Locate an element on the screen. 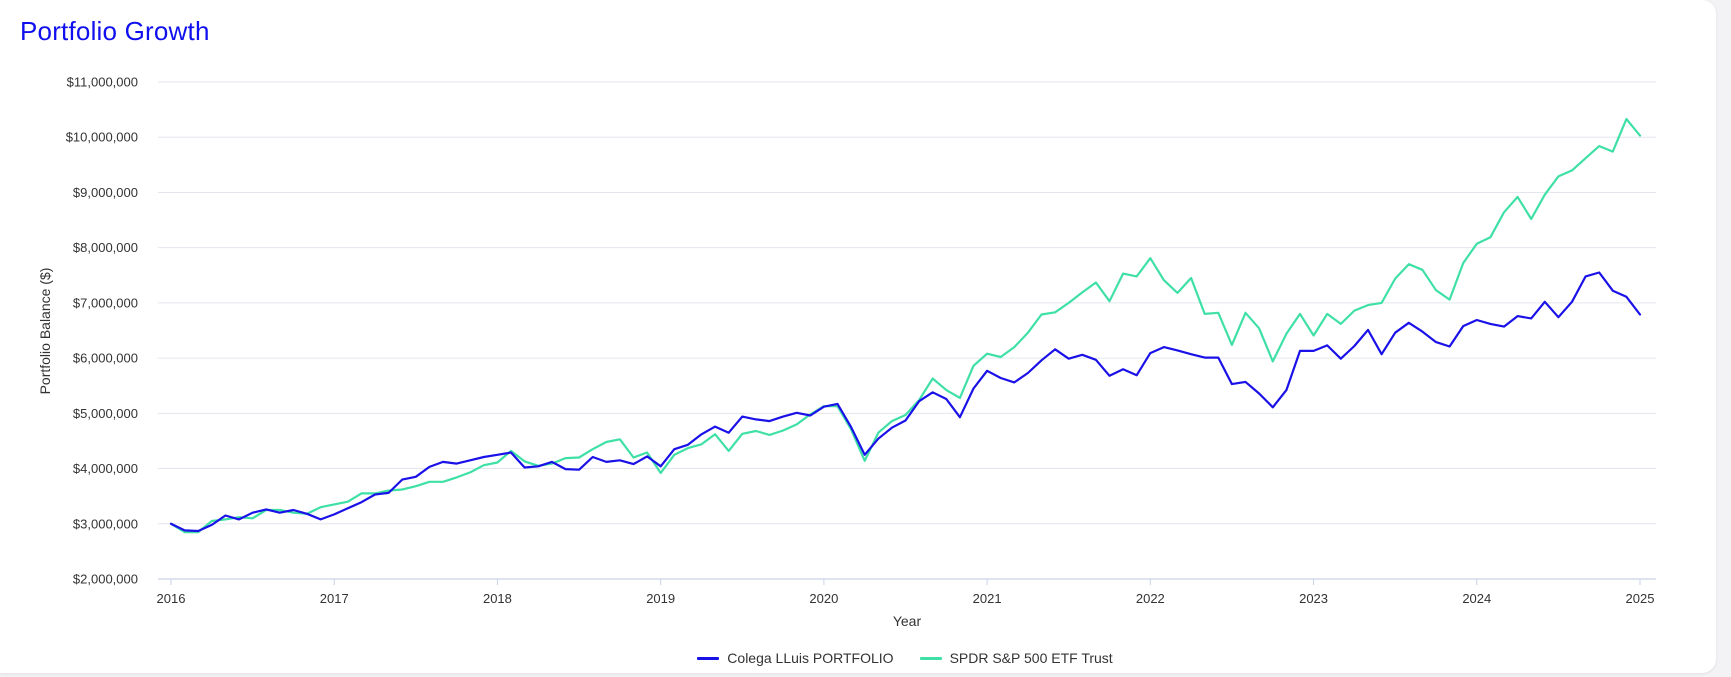 The image size is (1731, 677). y-tick-label: $3,000,000 is located at coordinates (105, 523).